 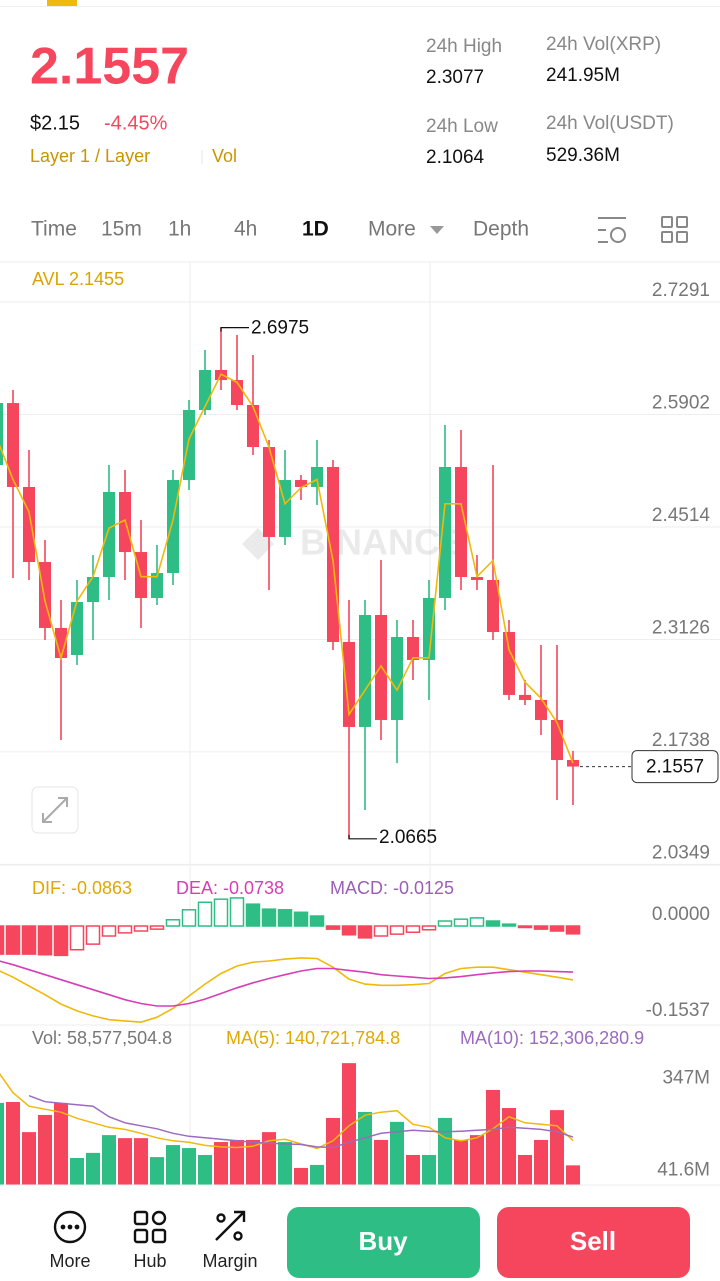 I want to click on nav-label: More, so click(x=69, y=1261).